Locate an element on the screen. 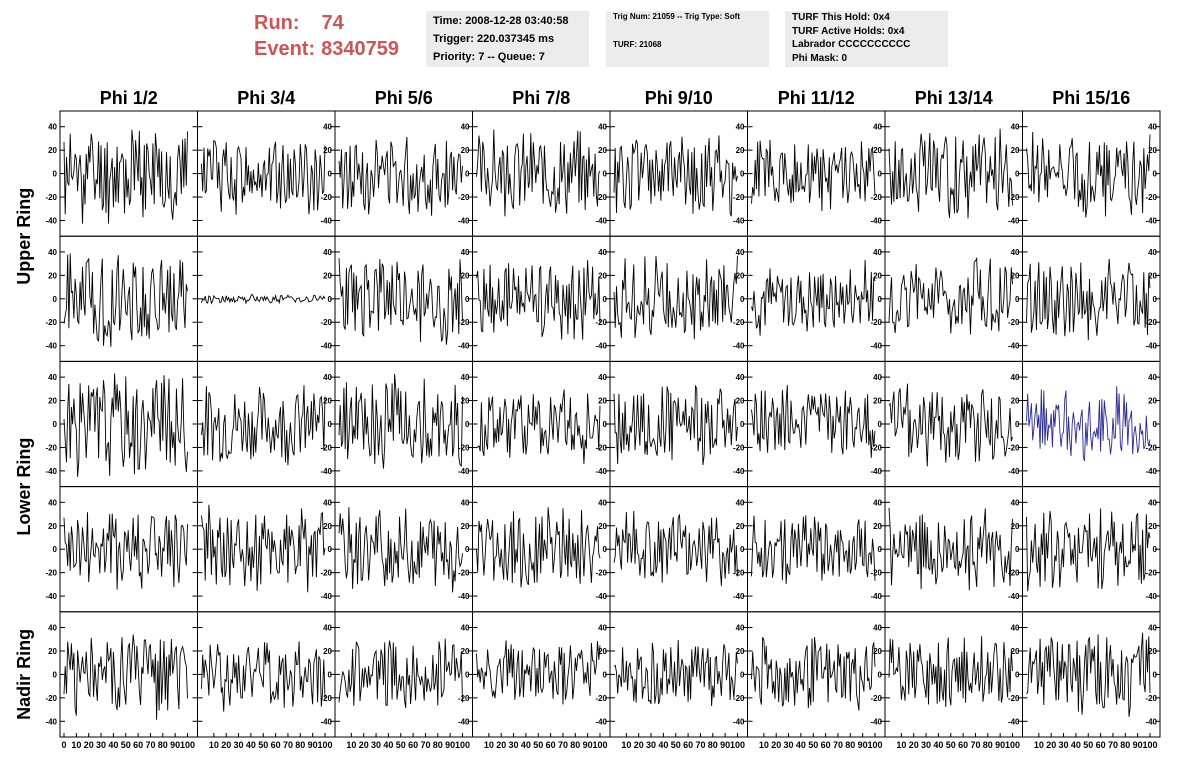  column-header: Phi 1/2 is located at coordinates (129, 98).